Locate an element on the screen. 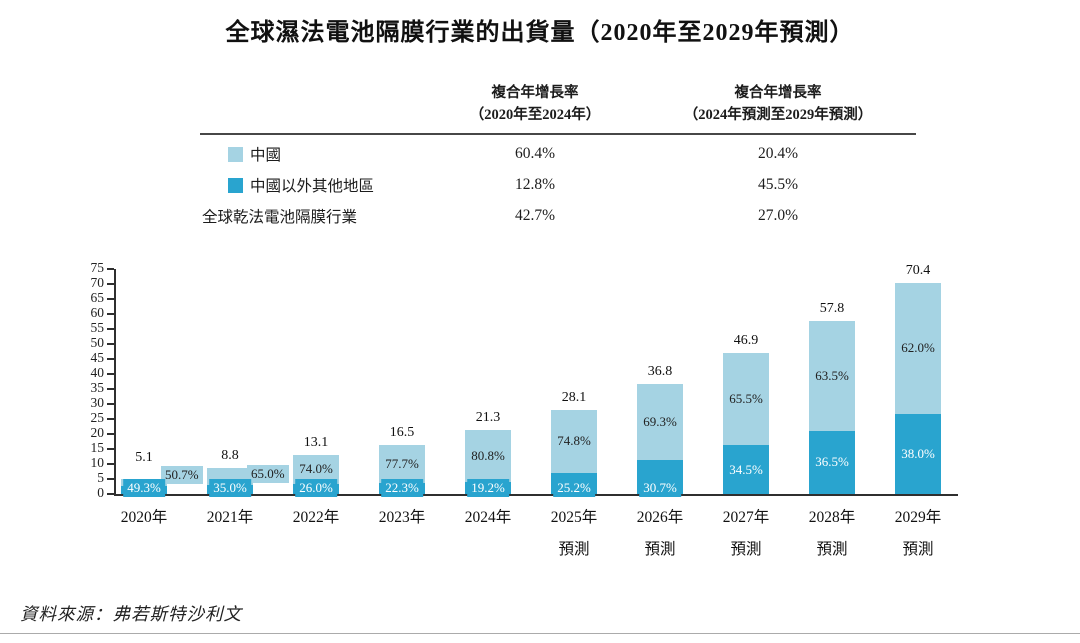 This screenshot has height=643, width=1080. other-regions-share-label: 26.0% is located at coordinates (316, 488).